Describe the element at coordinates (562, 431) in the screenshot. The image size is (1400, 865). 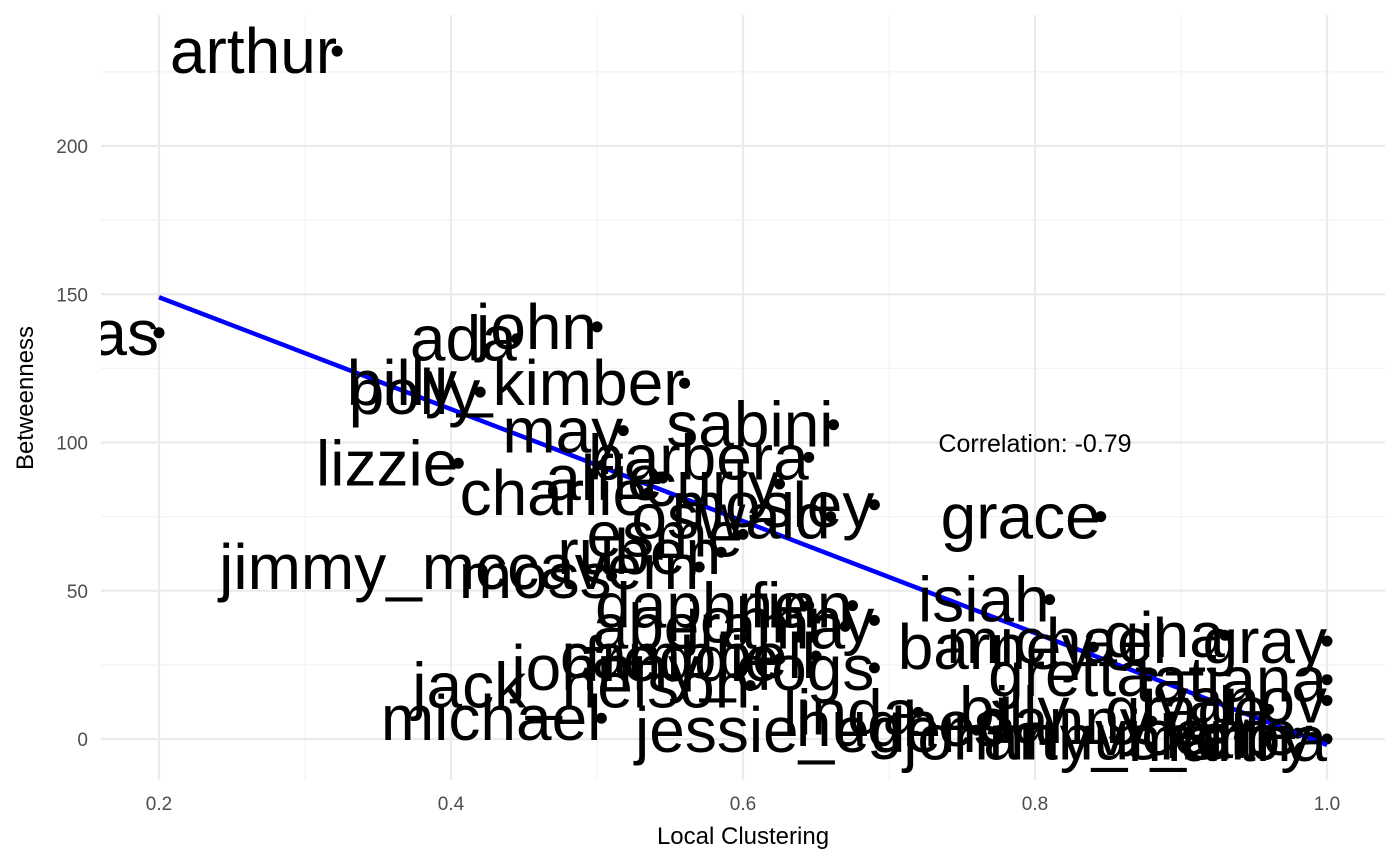
I see `point-label: may` at that location.